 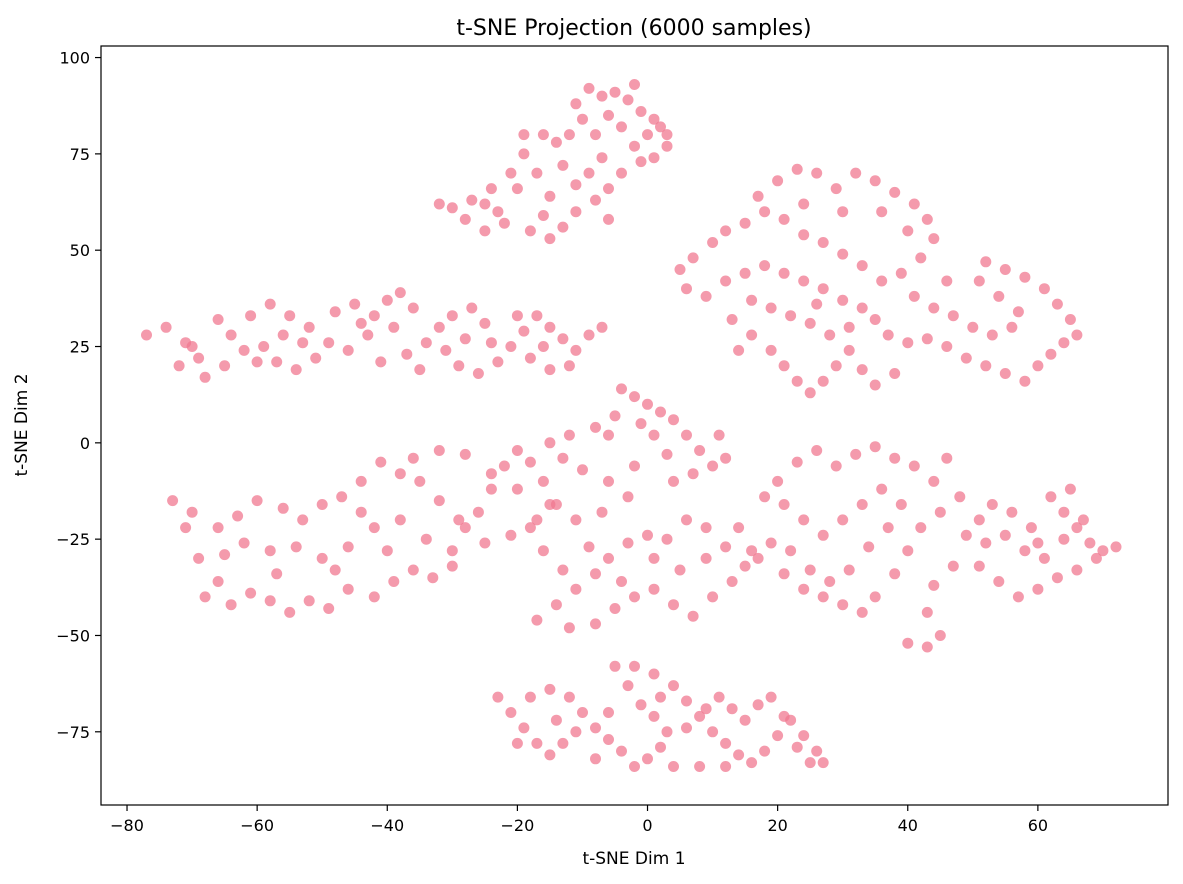 What do you see at coordinates (85, 443) in the screenshot?
I see `y-tick-label: 0` at bounding box center [85, 443].